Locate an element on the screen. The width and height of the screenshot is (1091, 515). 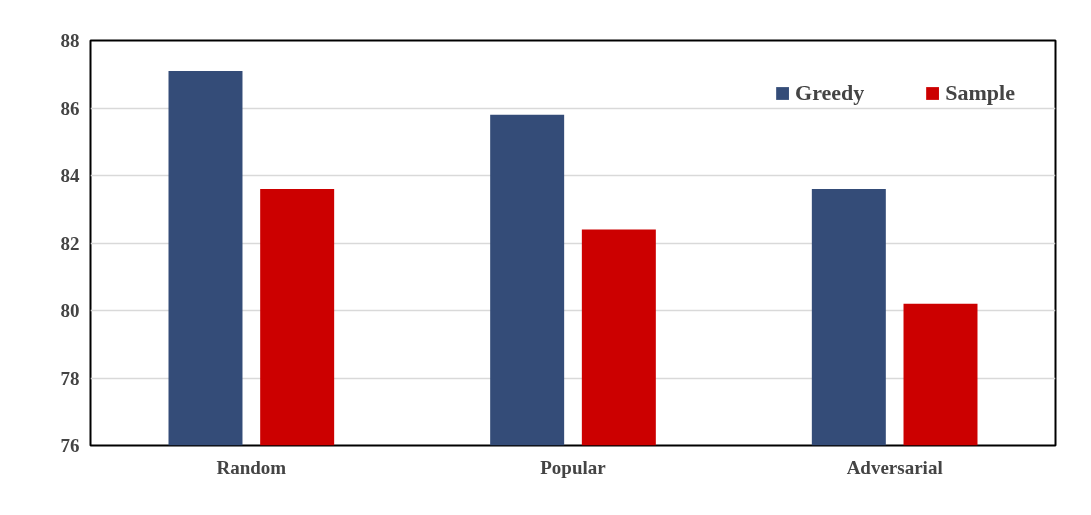
y-tick-label: 76 is located at coordinates (70, 445).